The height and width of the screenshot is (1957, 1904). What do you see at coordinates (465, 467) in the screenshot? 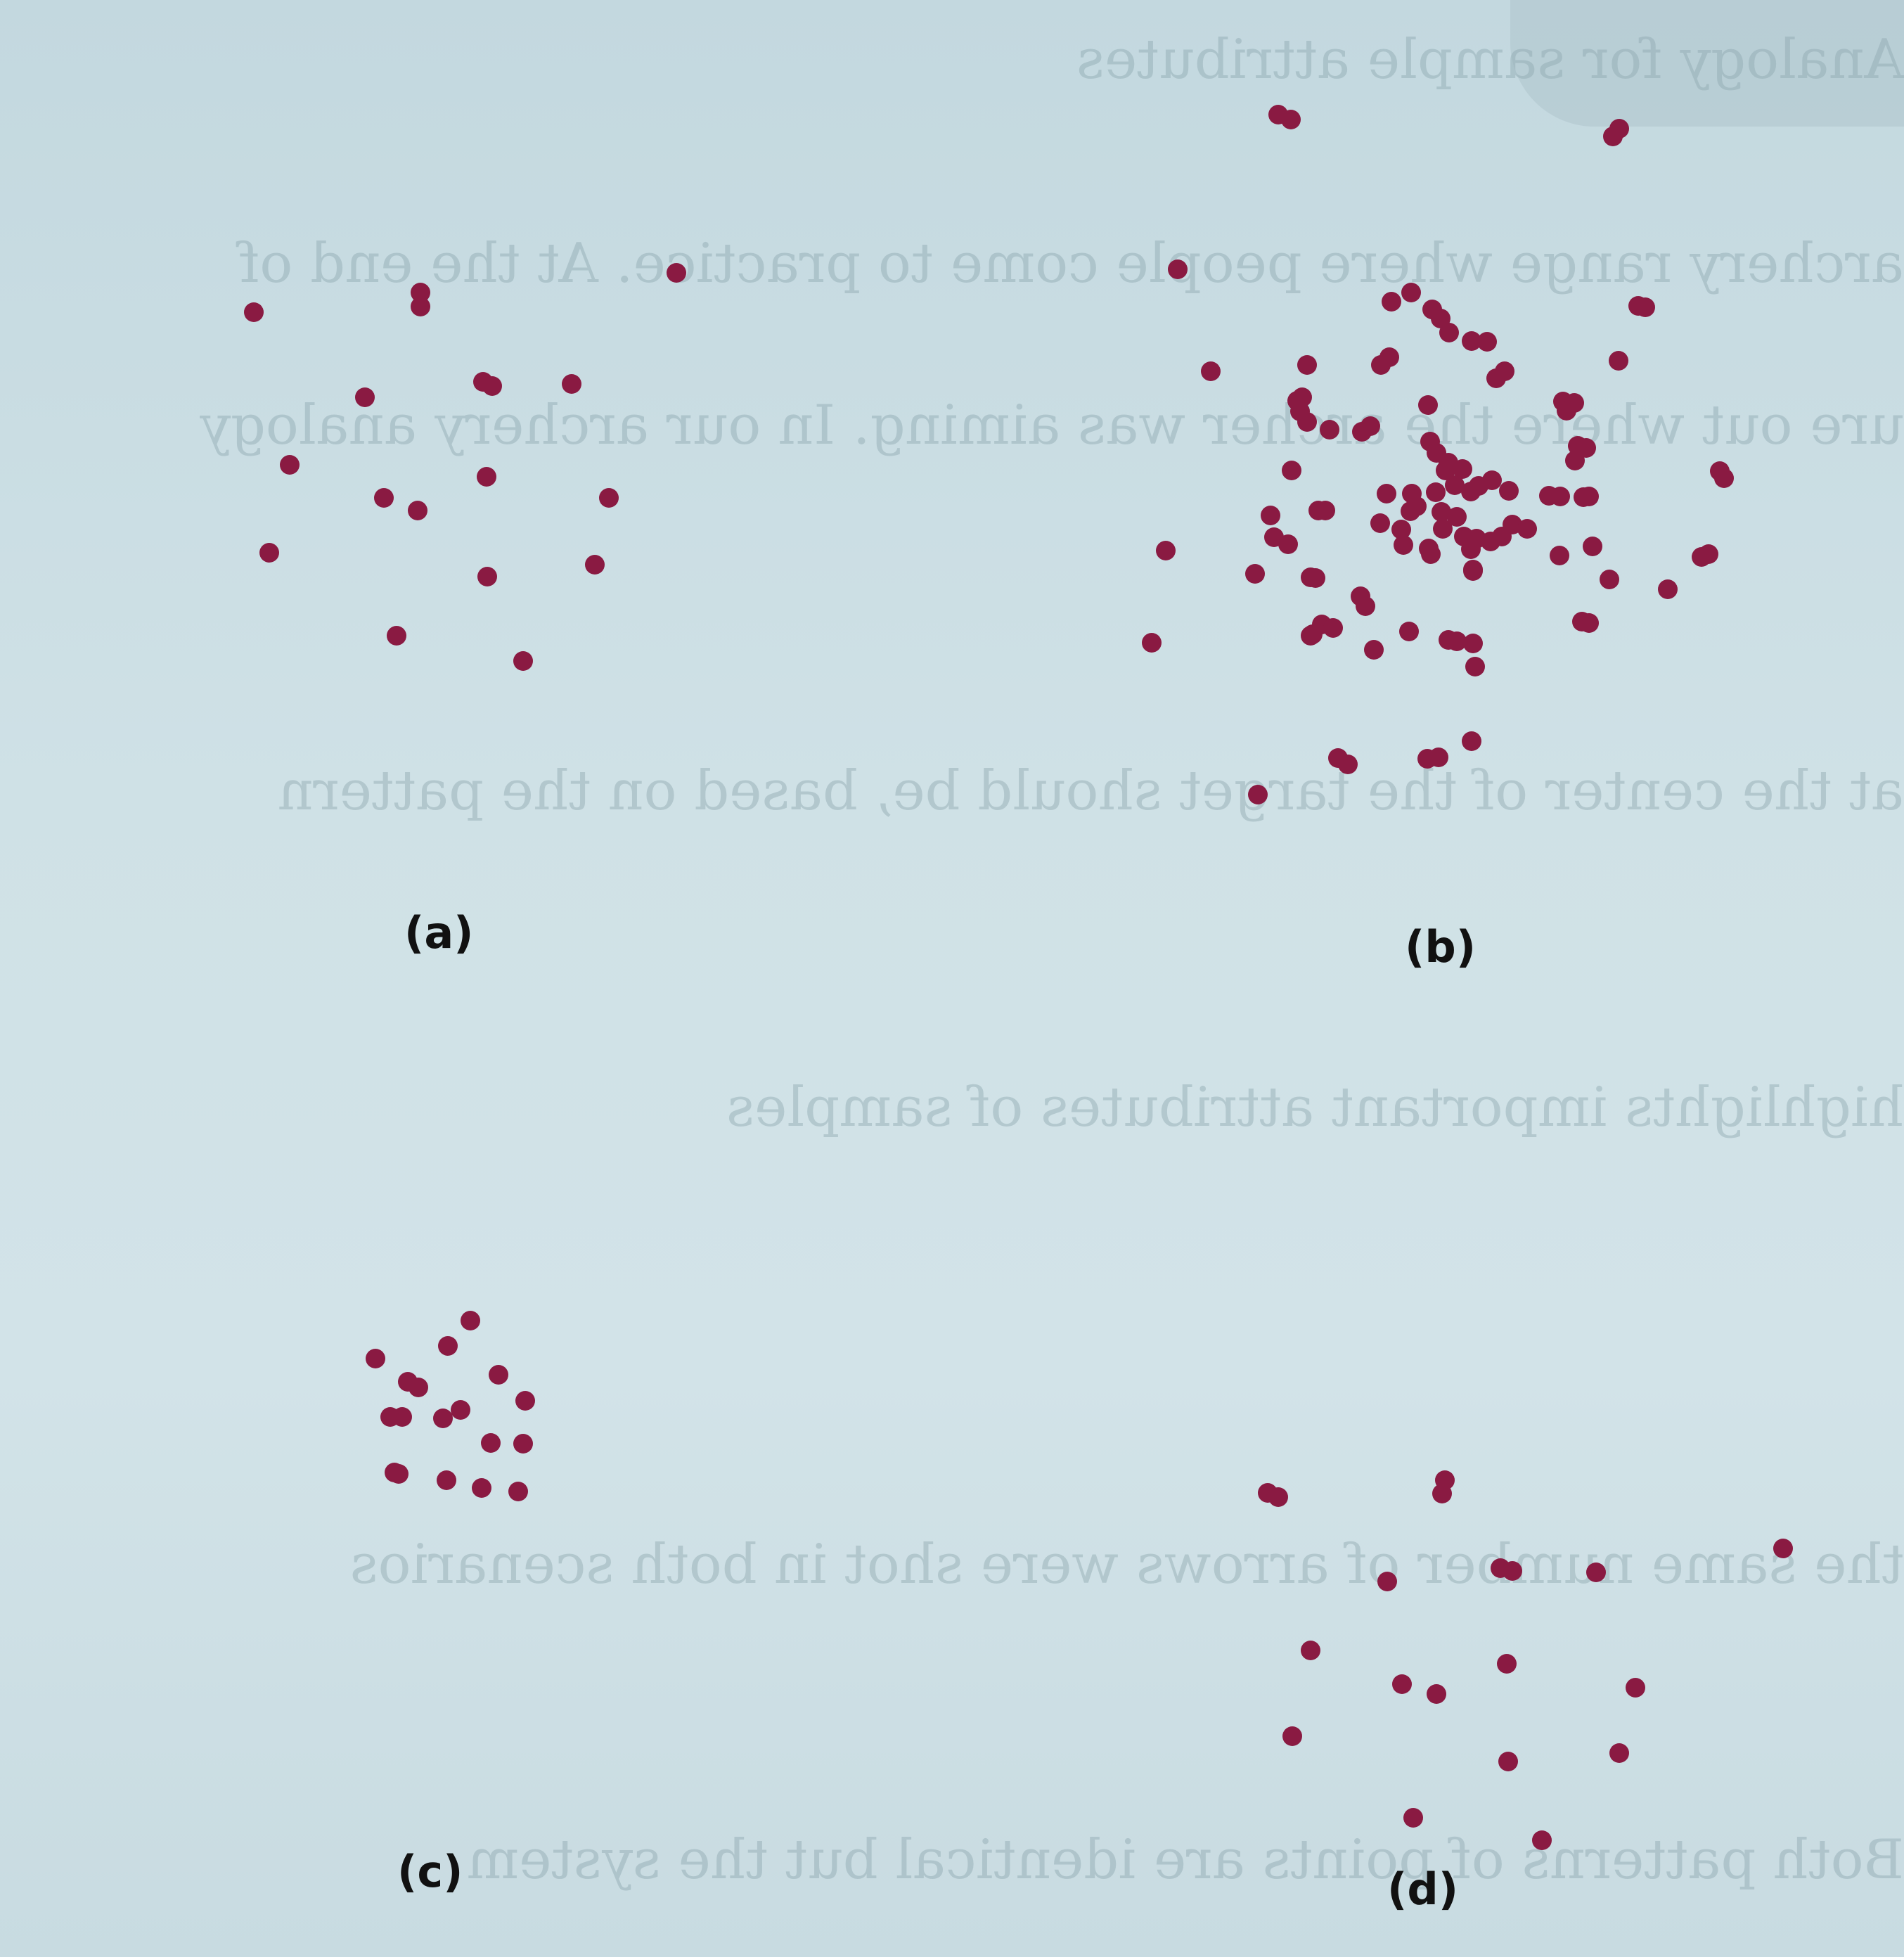
I see `panel-a-dots` at bounding box center [465, 467].